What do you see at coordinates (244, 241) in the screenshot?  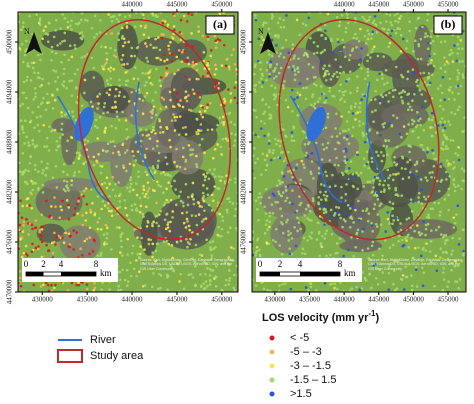 I see `left-tick-label: 4476000` at bounding box center [244, 241].